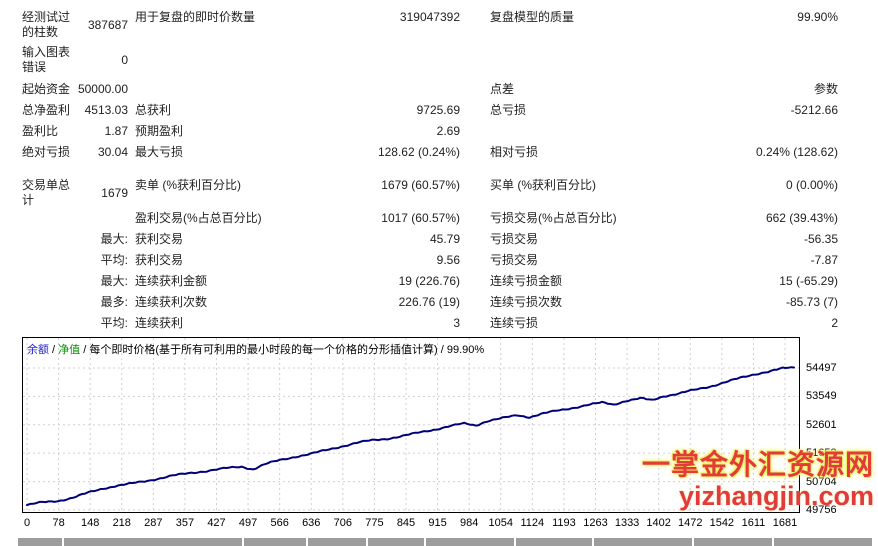 The height and width of the screenshot is (546, 878). I want to click on report-label: 总亏损, so click(508, 110).